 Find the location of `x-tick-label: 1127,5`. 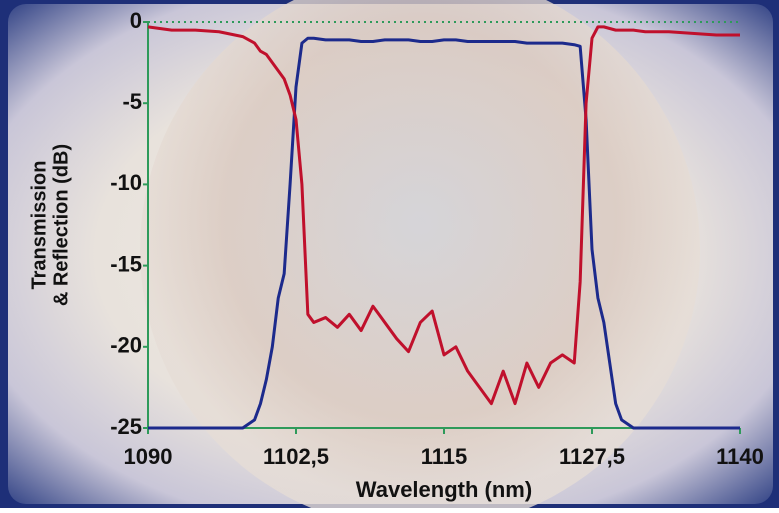

x-tick-label: 1127,5 is located at coordinates (592, 456).